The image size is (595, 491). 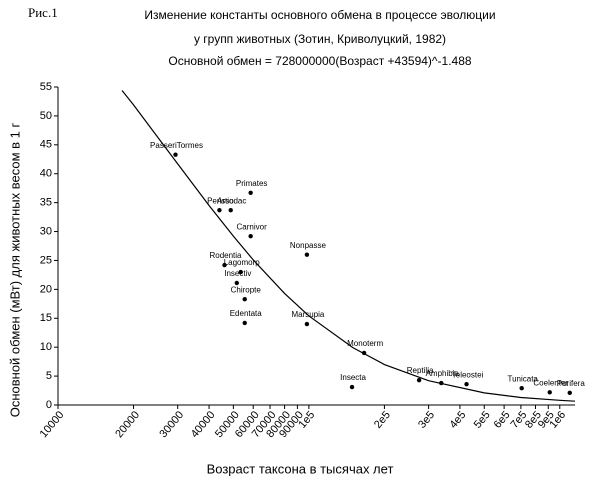 I want to click on point-label: Chiropte, so click(x=246, y=289).